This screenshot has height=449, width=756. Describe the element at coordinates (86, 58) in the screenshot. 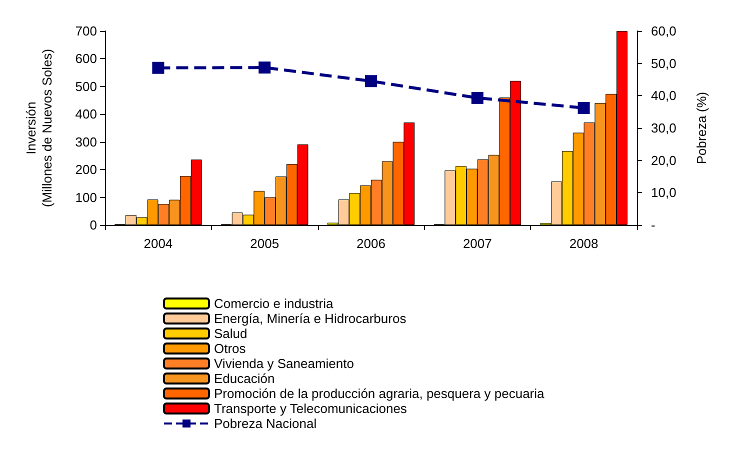

I see `y-tick-label: 600` at that location.